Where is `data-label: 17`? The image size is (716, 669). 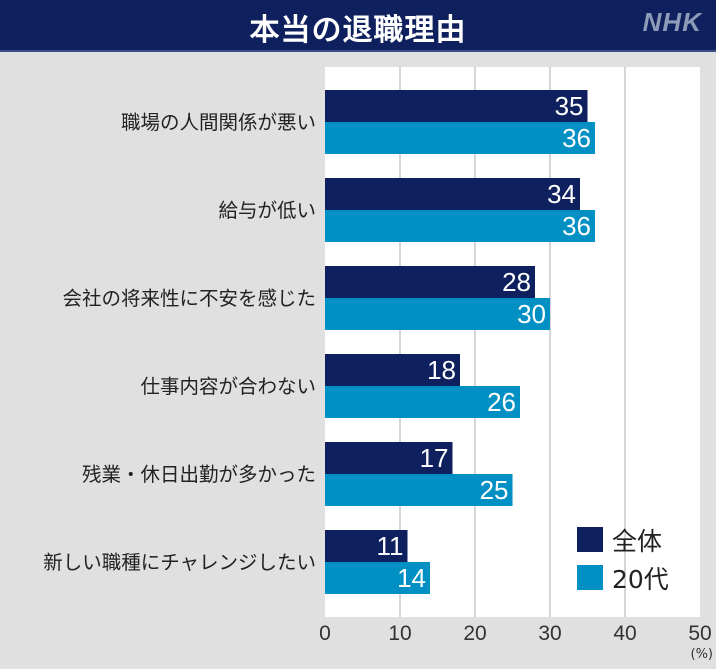
data-label: 17 is located at coordinates (434, 458).